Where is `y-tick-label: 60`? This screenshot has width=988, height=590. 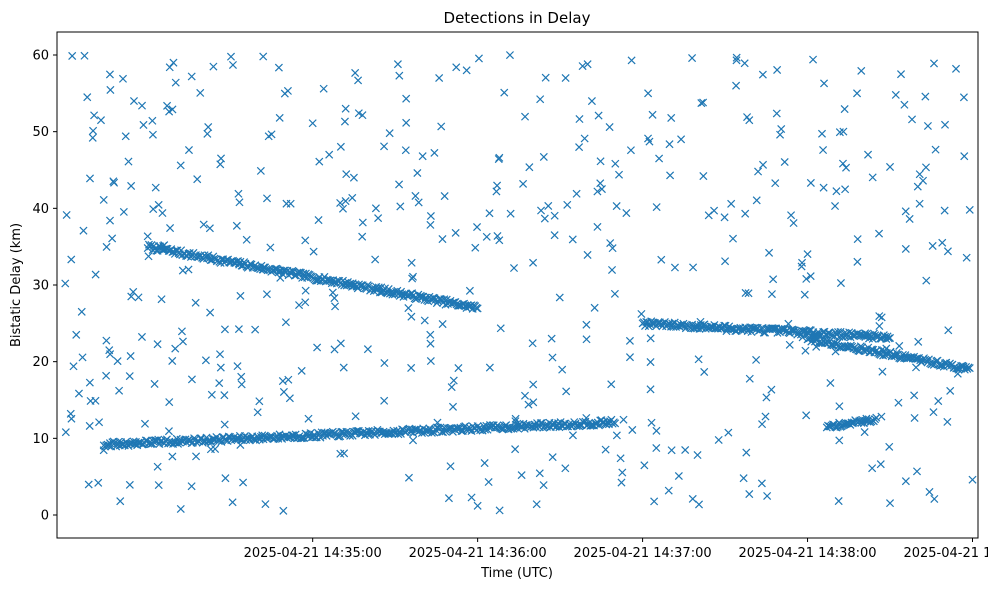 y-tick-label: 60 is located at coordinates (40, 56).